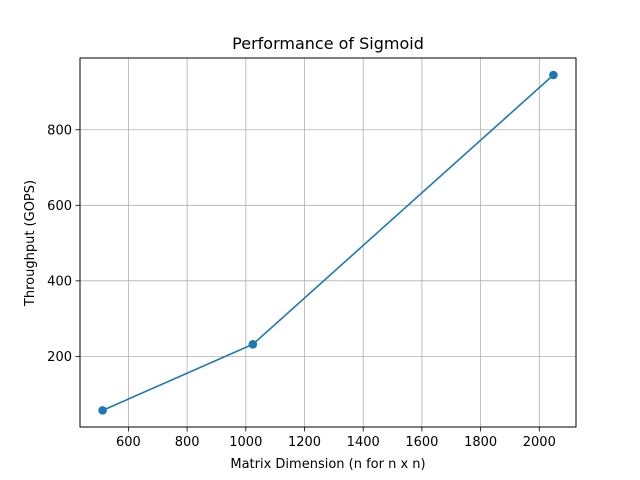 This screenshot has width=640, height=480. Describe the element at coordinates (327, 464) in the screenshot. I see `x-axis-label: Matrix Dimension (n for n x n)` at that location.